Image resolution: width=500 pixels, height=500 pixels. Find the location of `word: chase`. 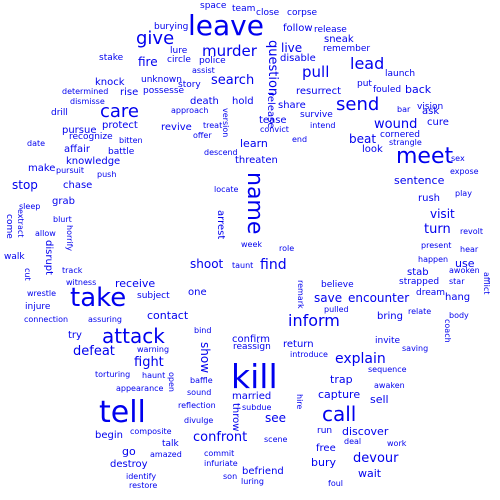

word: chase is located at coordinates (78, 185).